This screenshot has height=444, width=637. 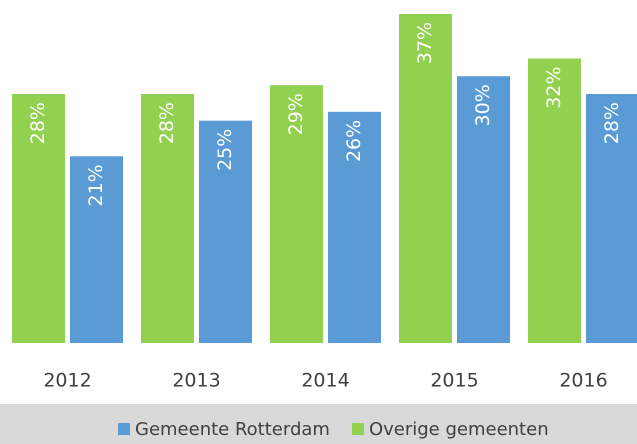 I want to click on data-label: 26%, so click(x=354, y=141).